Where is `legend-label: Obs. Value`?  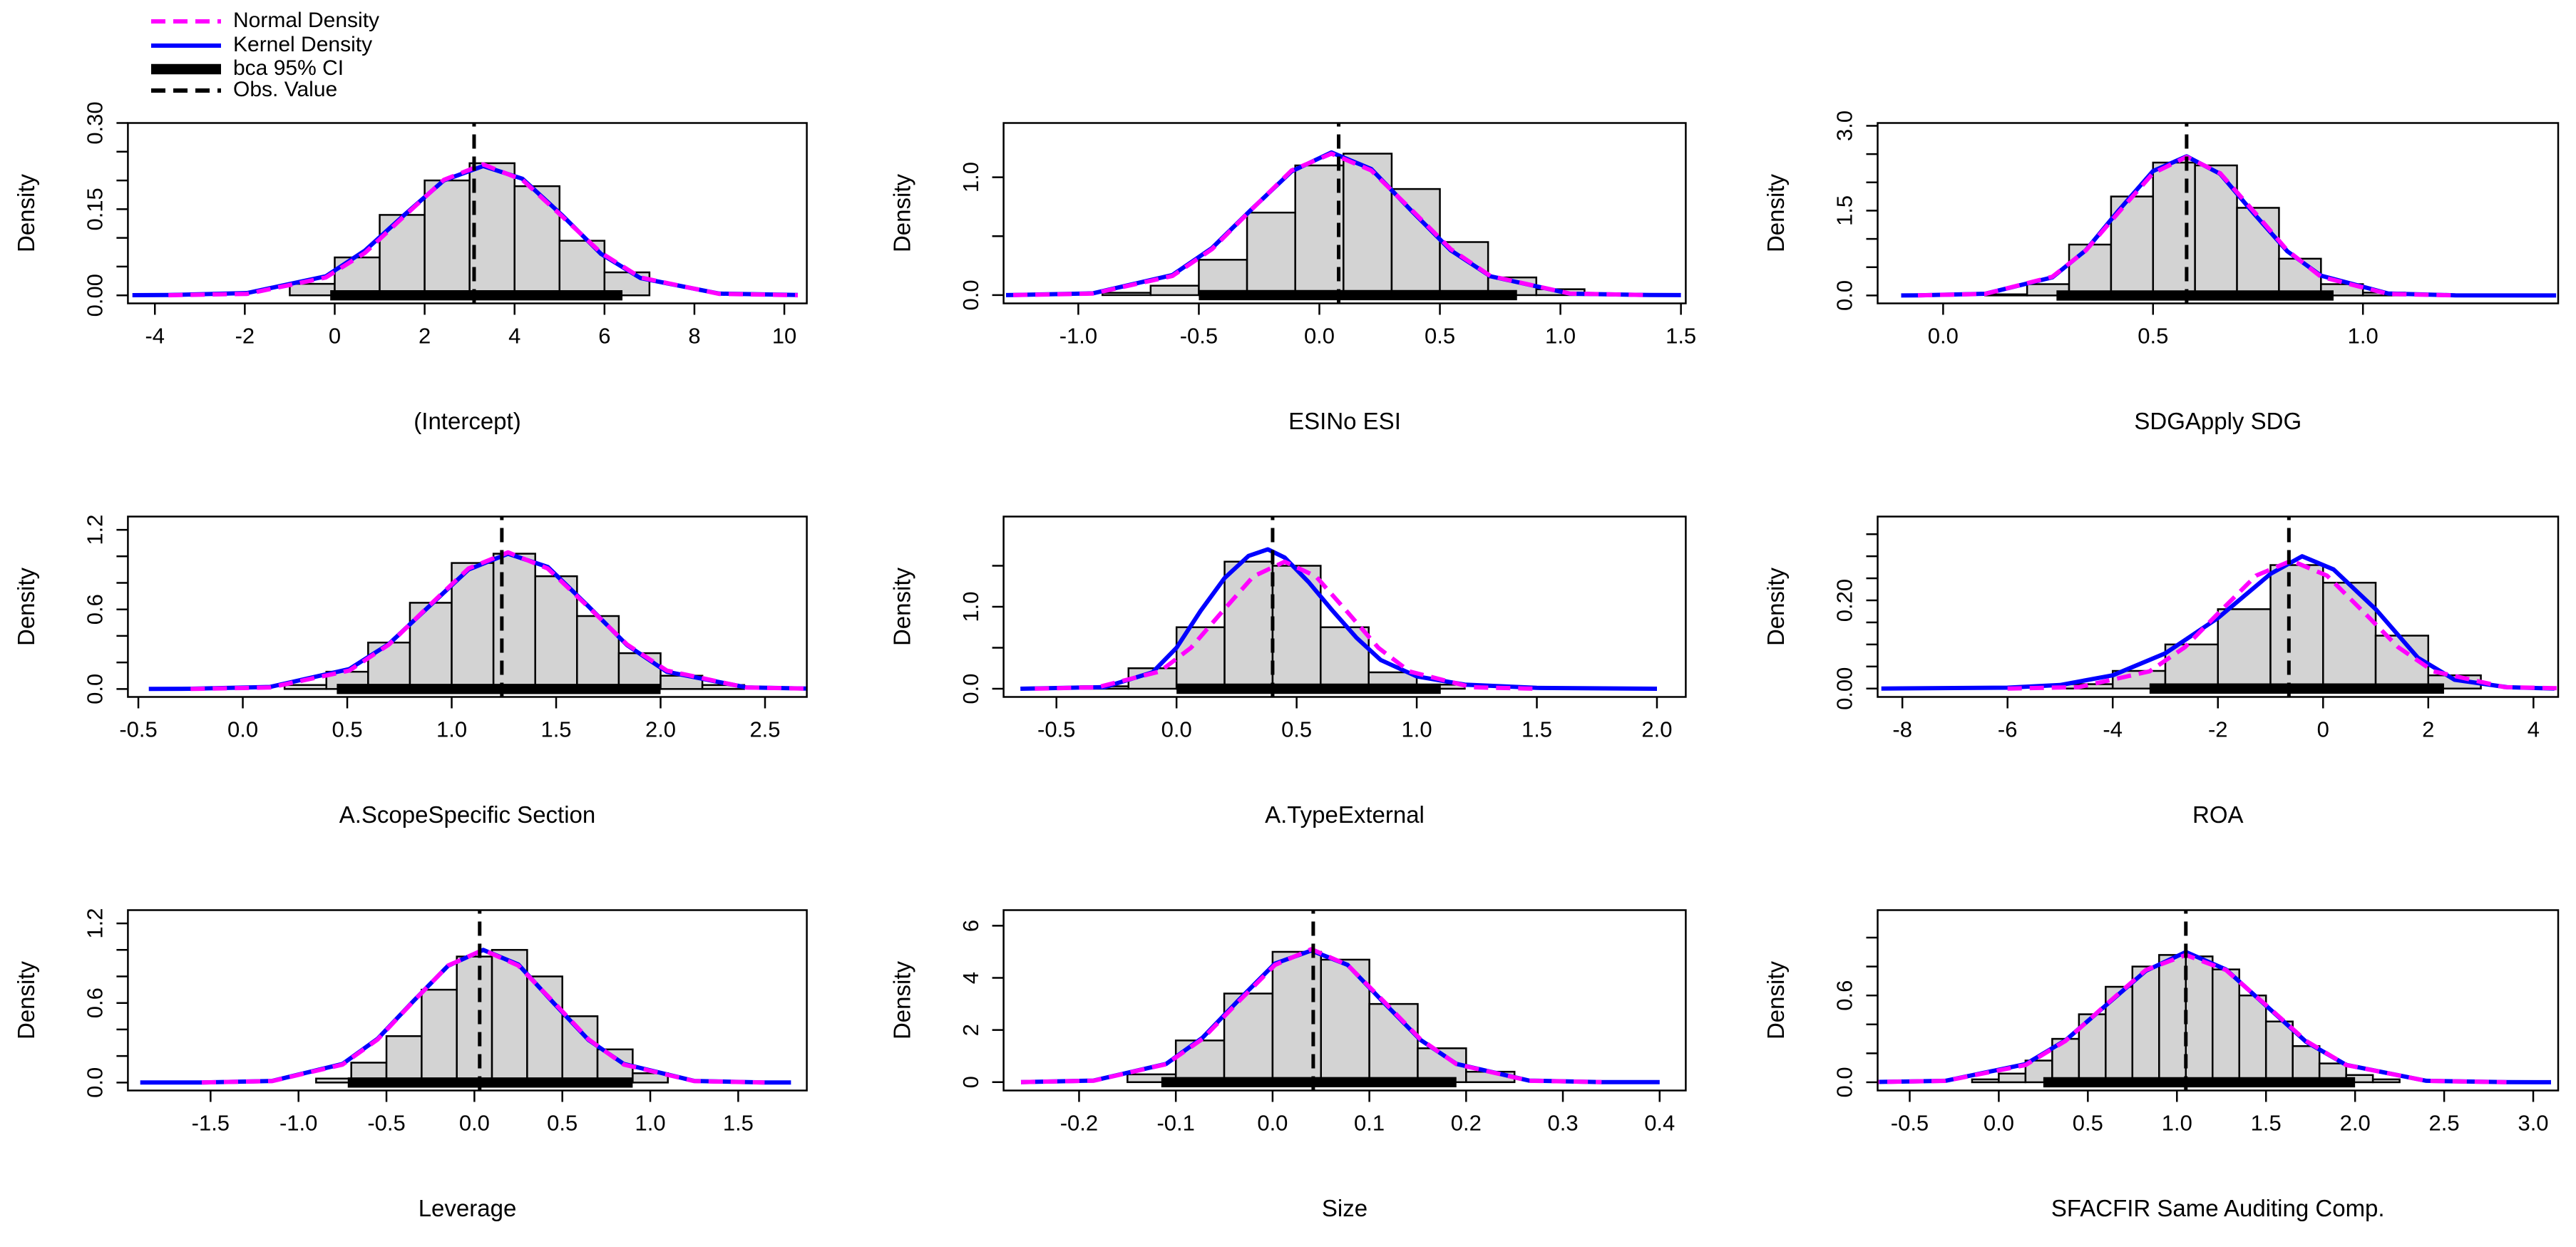
legend-label: Obs. Value is located at coordinates (285, 89).